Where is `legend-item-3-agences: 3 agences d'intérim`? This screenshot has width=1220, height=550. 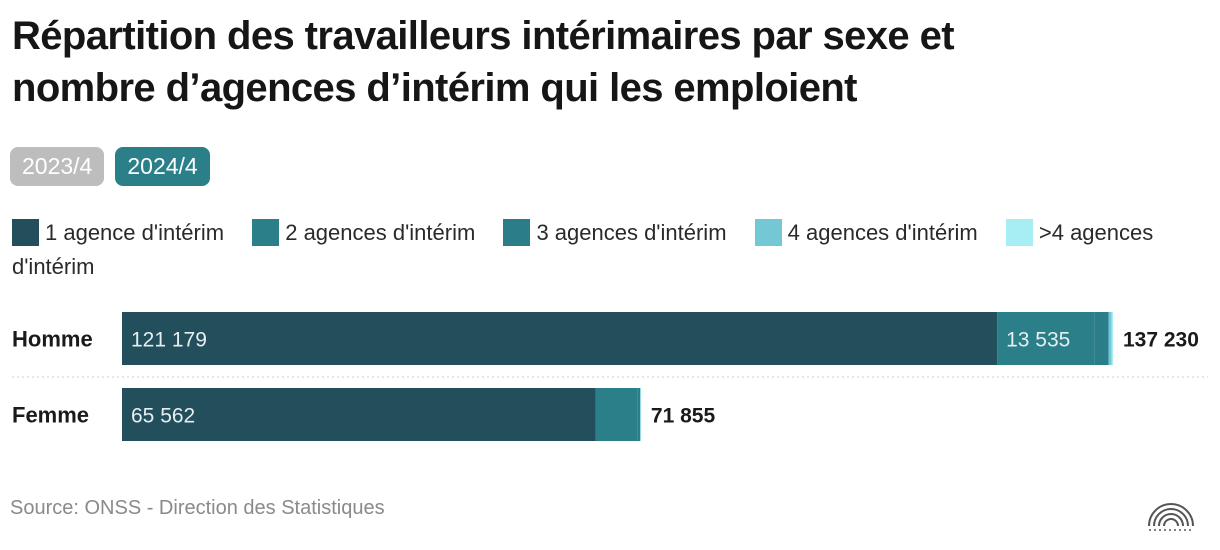
legend-item-3-agences: 3 agences d'intérim is located at coordinates (615, 232).